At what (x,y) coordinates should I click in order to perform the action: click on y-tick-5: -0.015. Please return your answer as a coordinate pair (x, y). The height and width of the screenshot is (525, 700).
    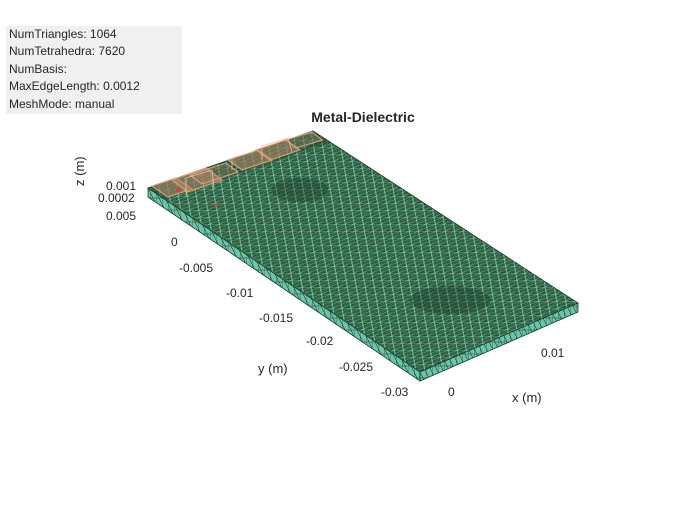
    Looking at the image, I should click on (276, 318).